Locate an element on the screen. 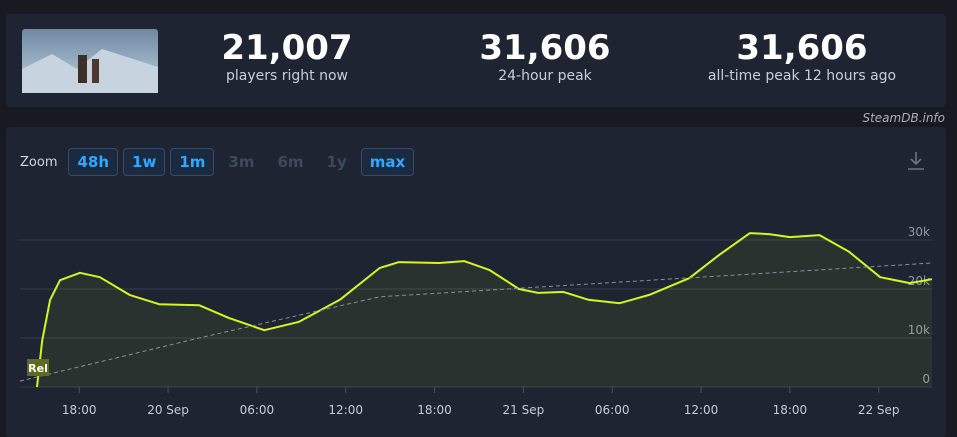  credit: SteamDB.info is located at coordinates (903, 118).